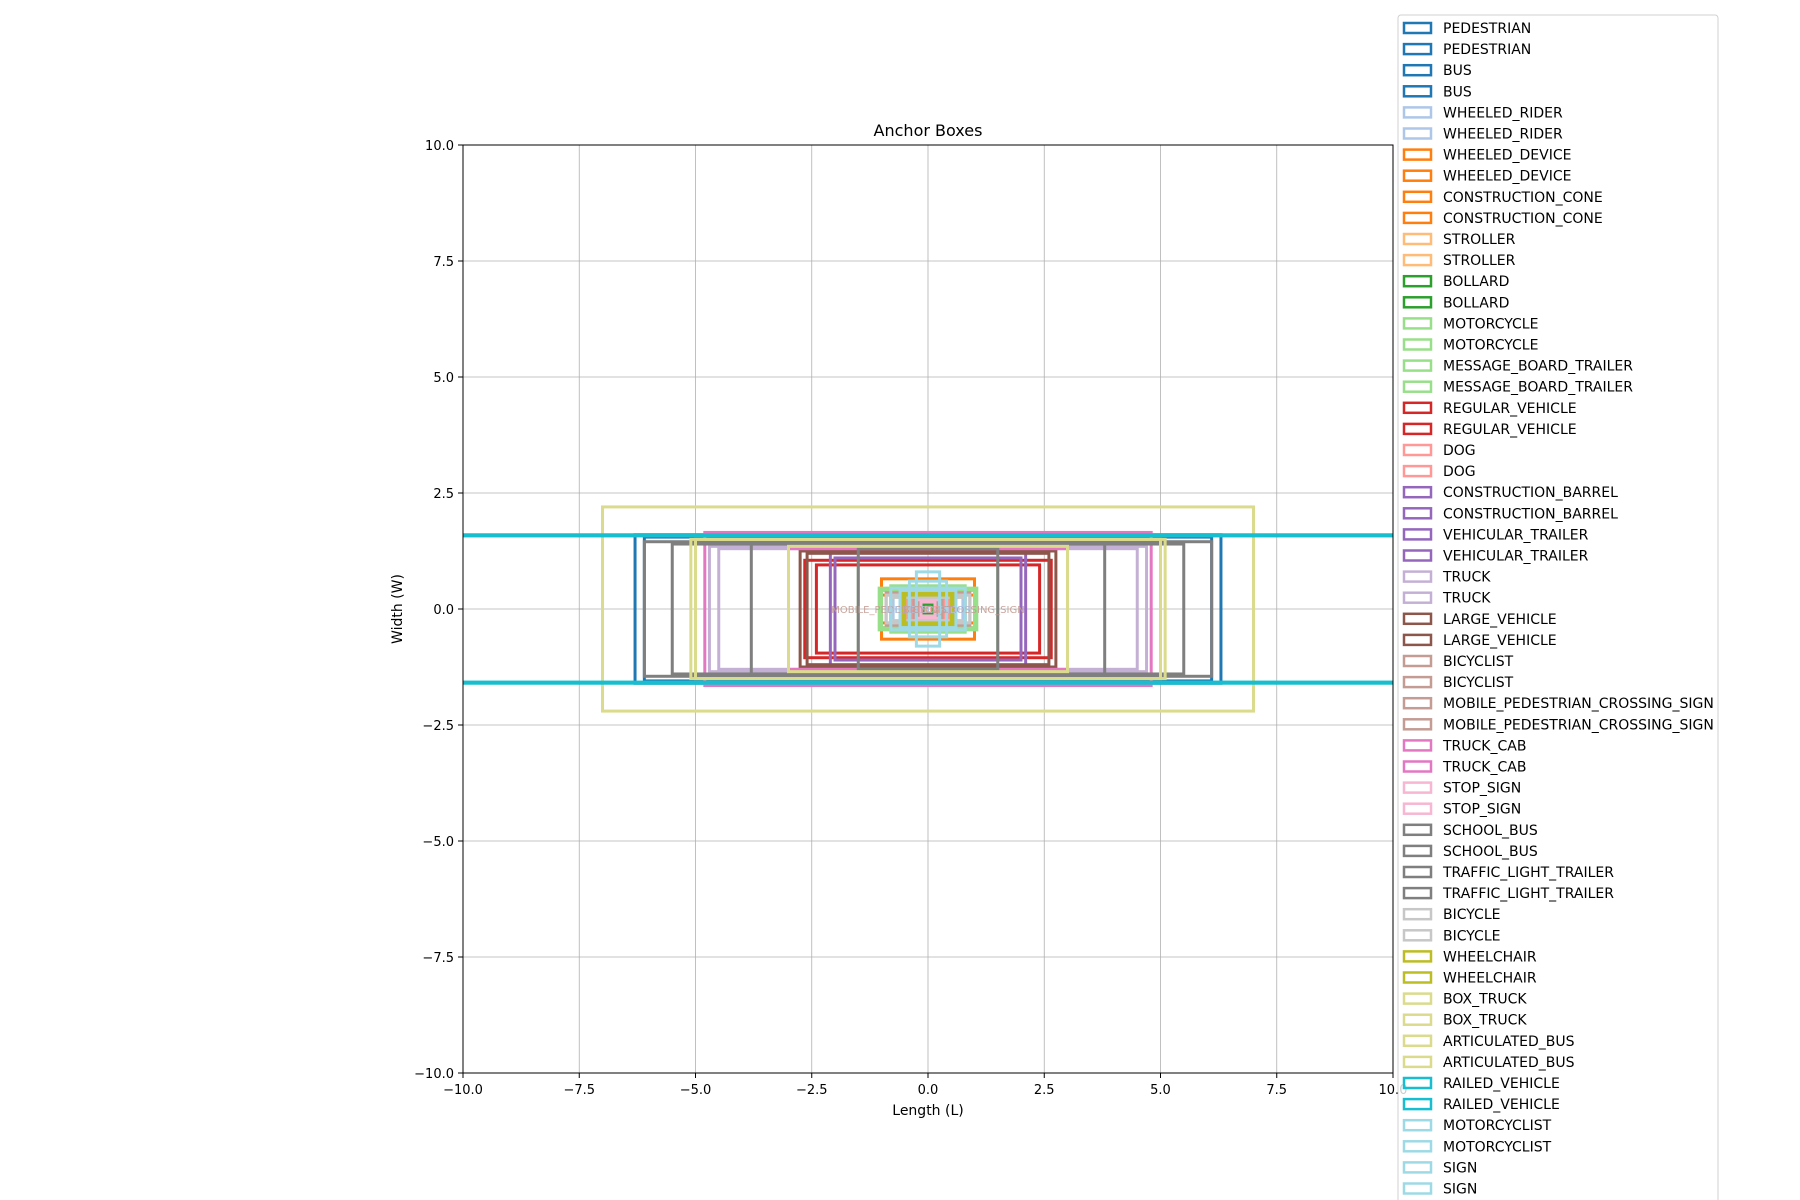 This screenshot has height=1200, width=1800. Describe the element at coordinates (1476, 303) in the screenshot. I see `legend-label: BOLLARD` at that location.